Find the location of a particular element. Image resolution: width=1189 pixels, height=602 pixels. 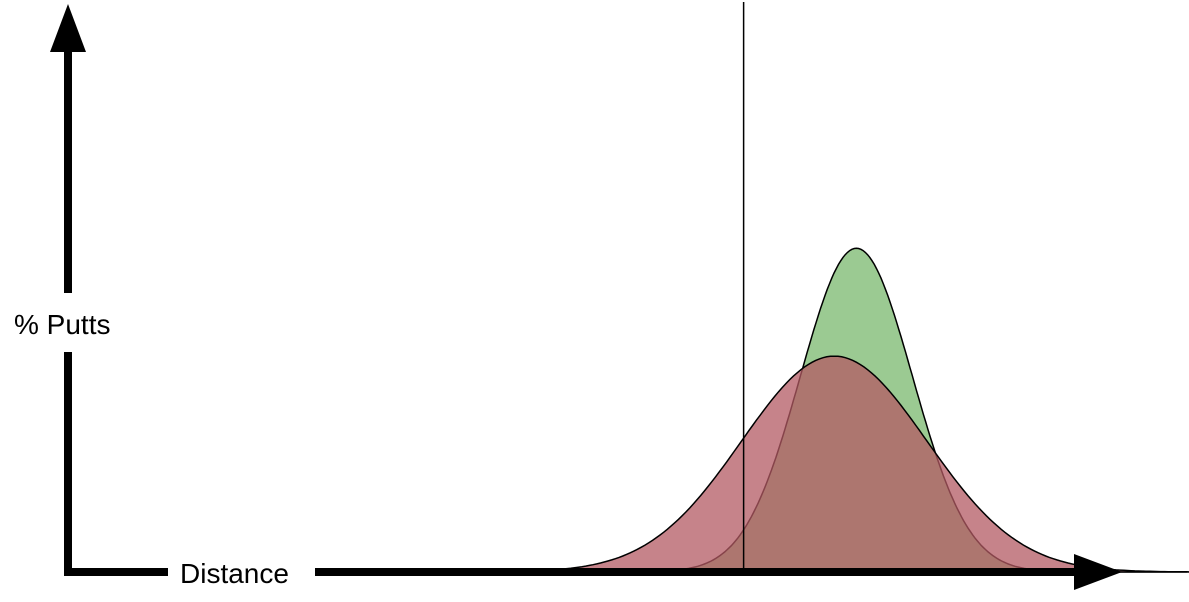

y-axis-arrow-icon is located at coordinates (68, 28).